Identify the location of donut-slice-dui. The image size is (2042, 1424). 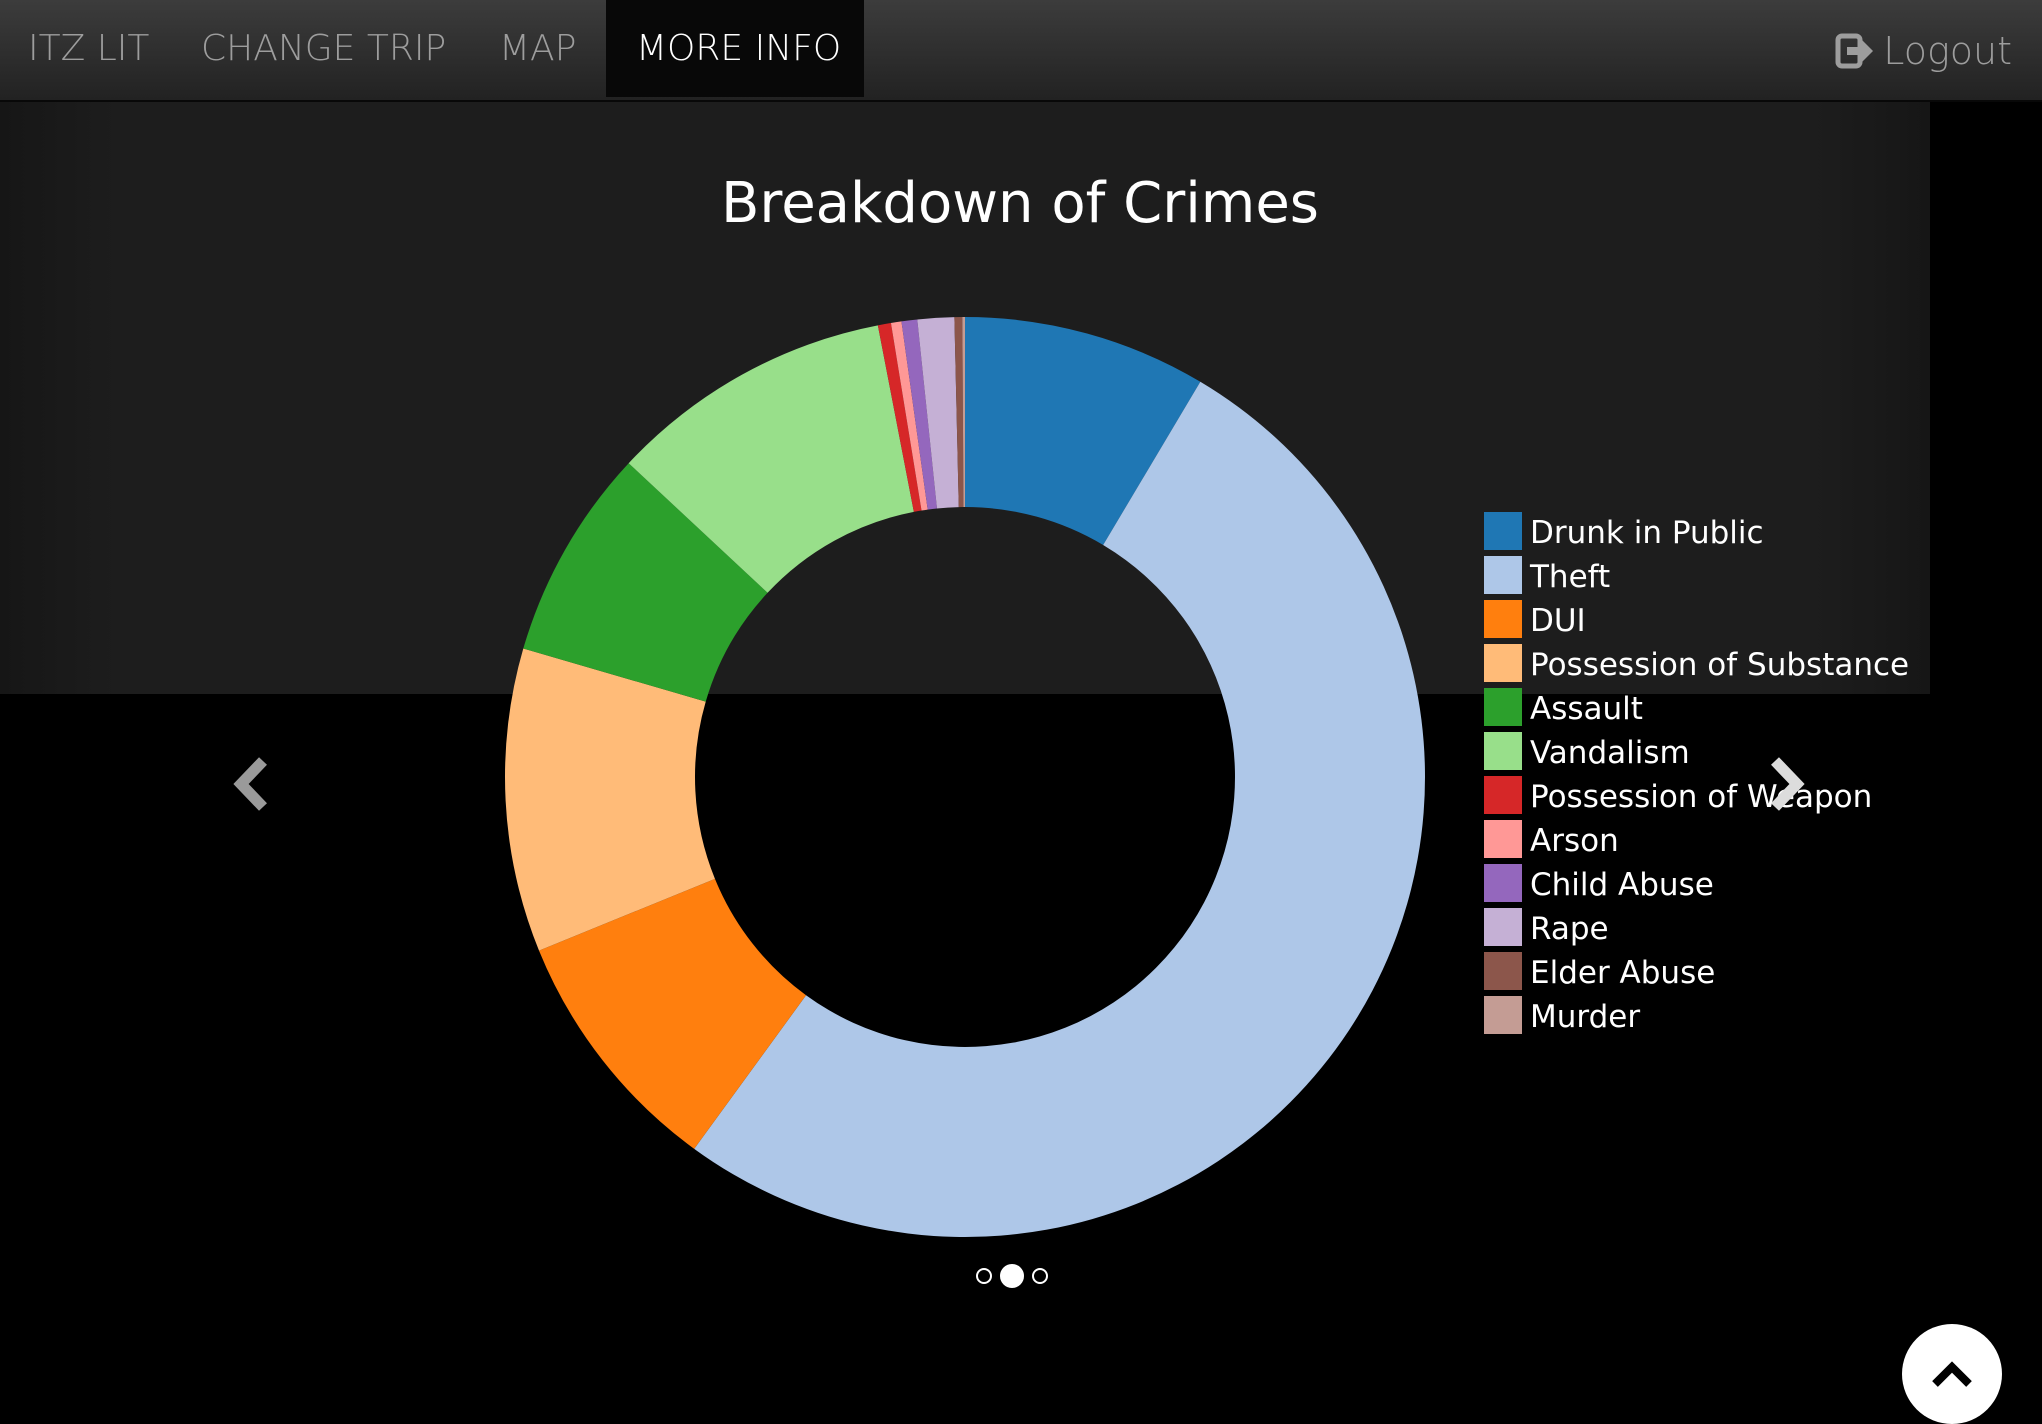
(673, 1013).